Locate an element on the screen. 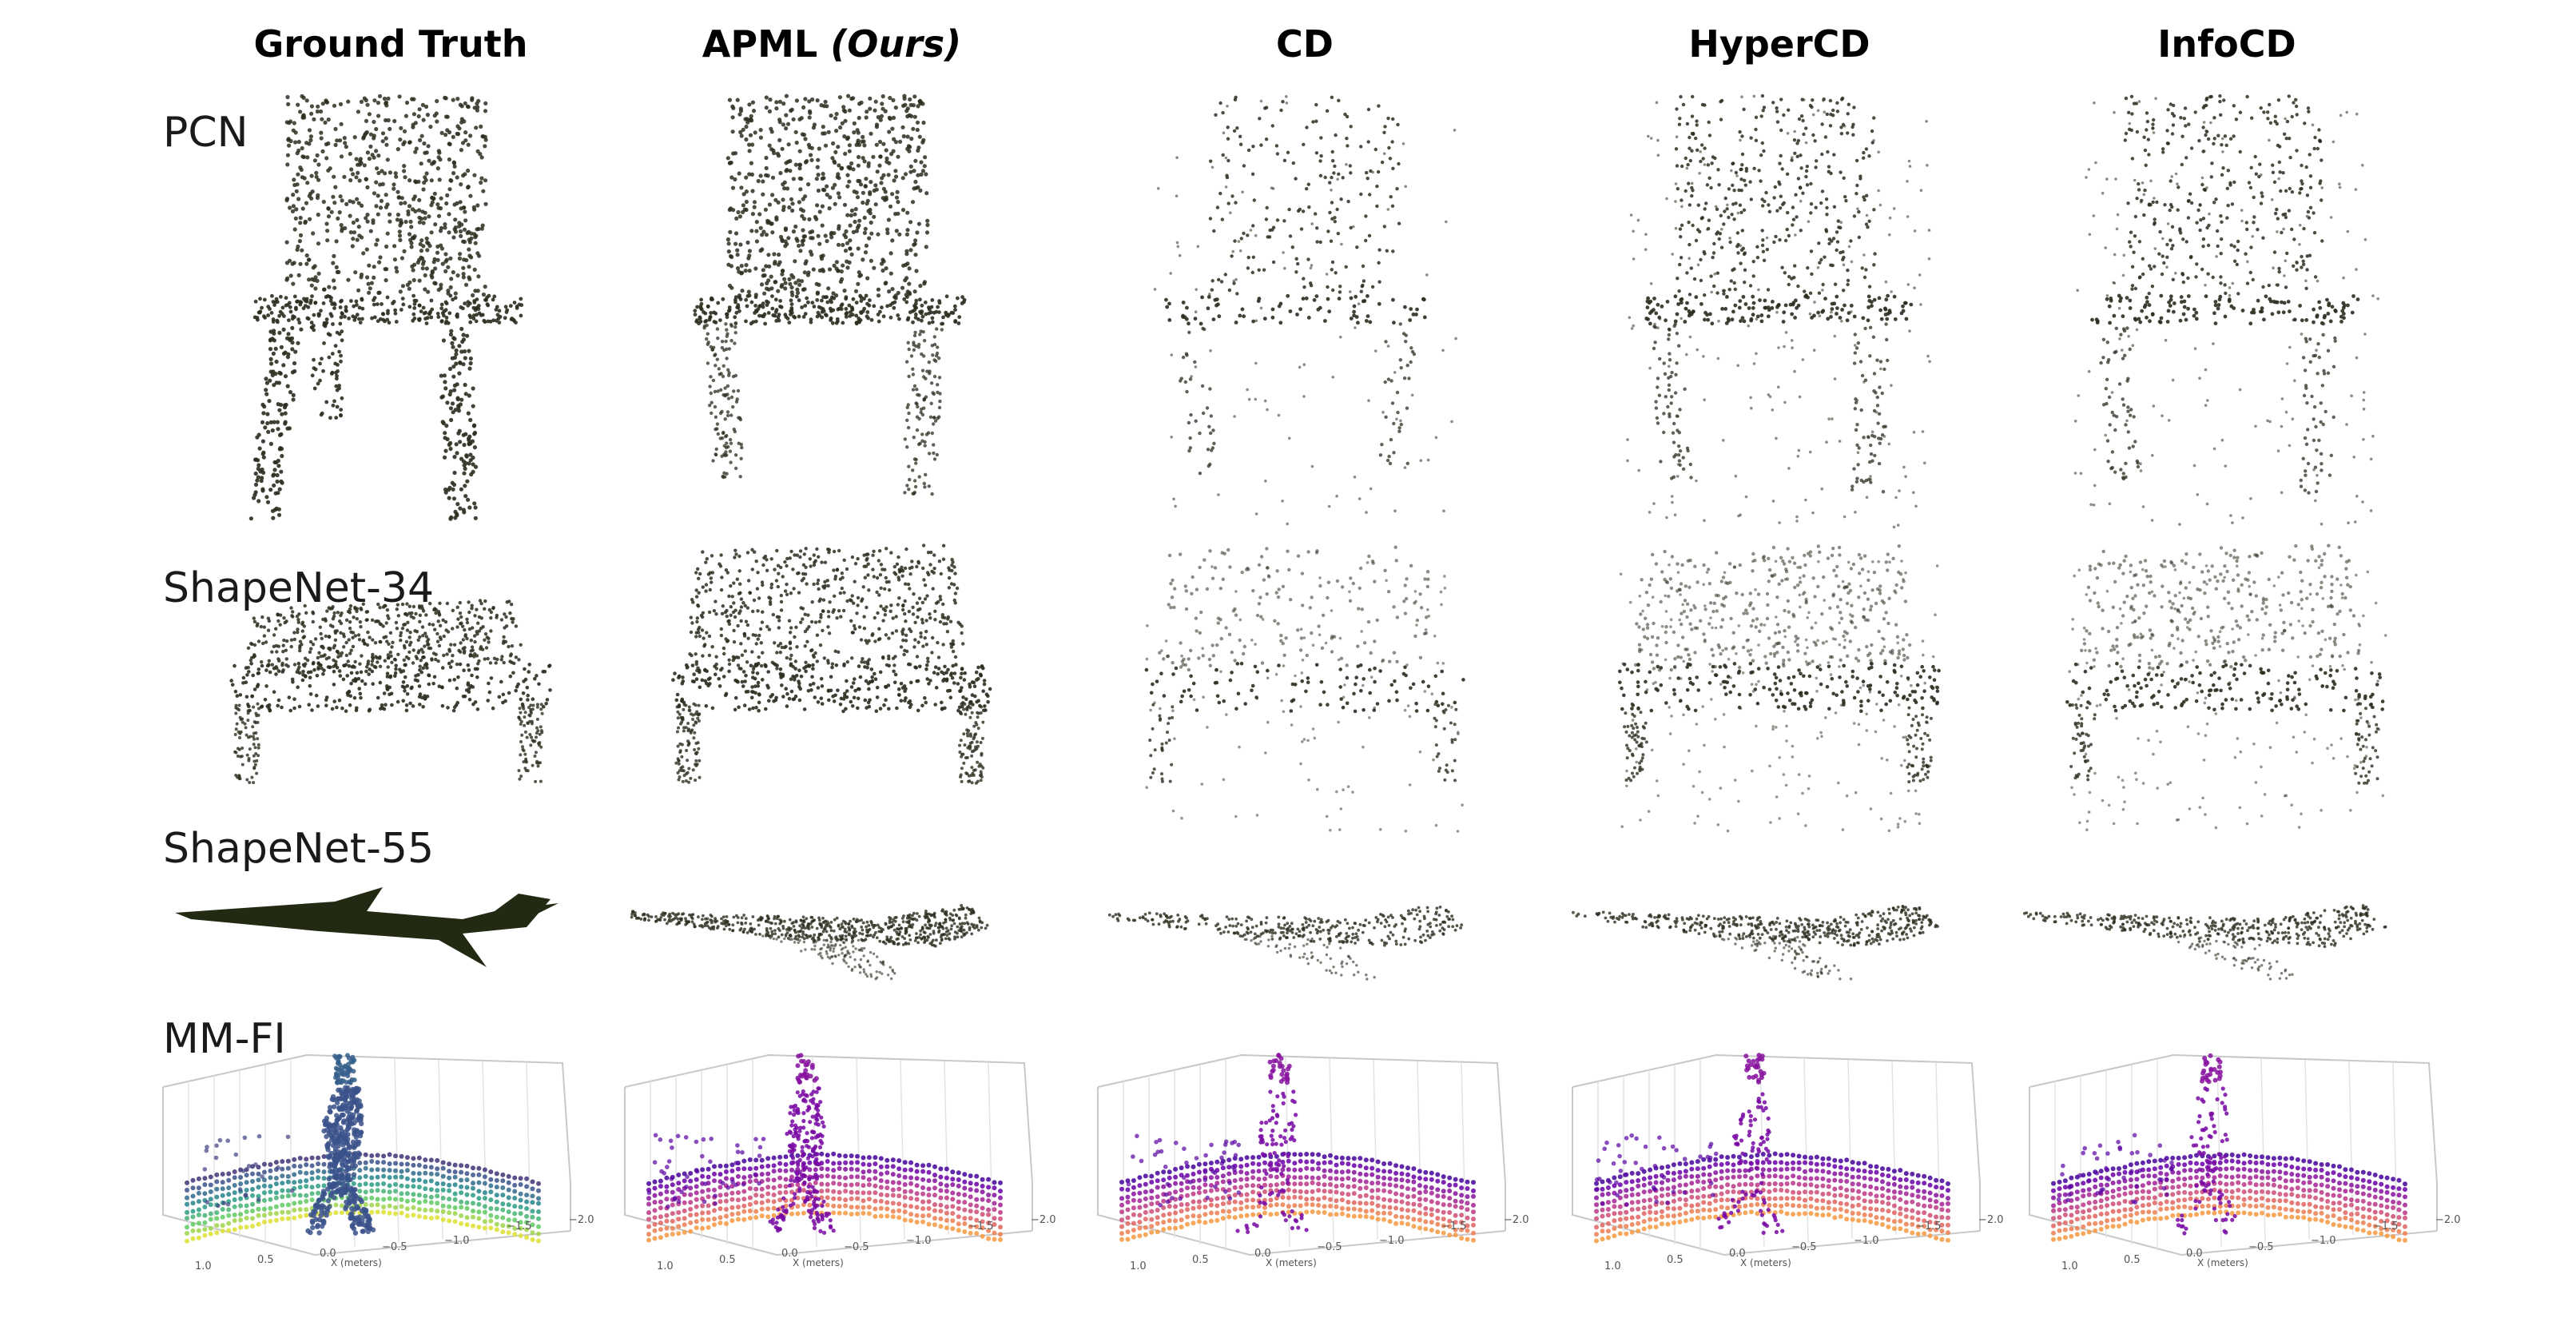 This screenshot has width=2576, height=1330. mmfi-scan-infocd: 1.0 0.5 0.0 −0.5 −1.0 −1.5 −2.0 X (meters) is located at coordinates (2245, 1162).